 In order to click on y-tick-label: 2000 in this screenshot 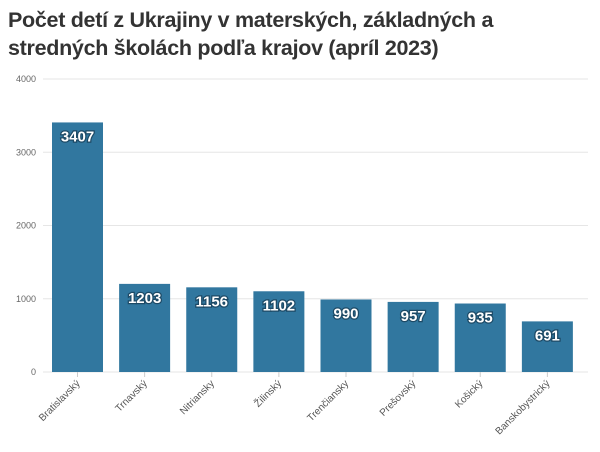, I will do `click(26, 226)`.